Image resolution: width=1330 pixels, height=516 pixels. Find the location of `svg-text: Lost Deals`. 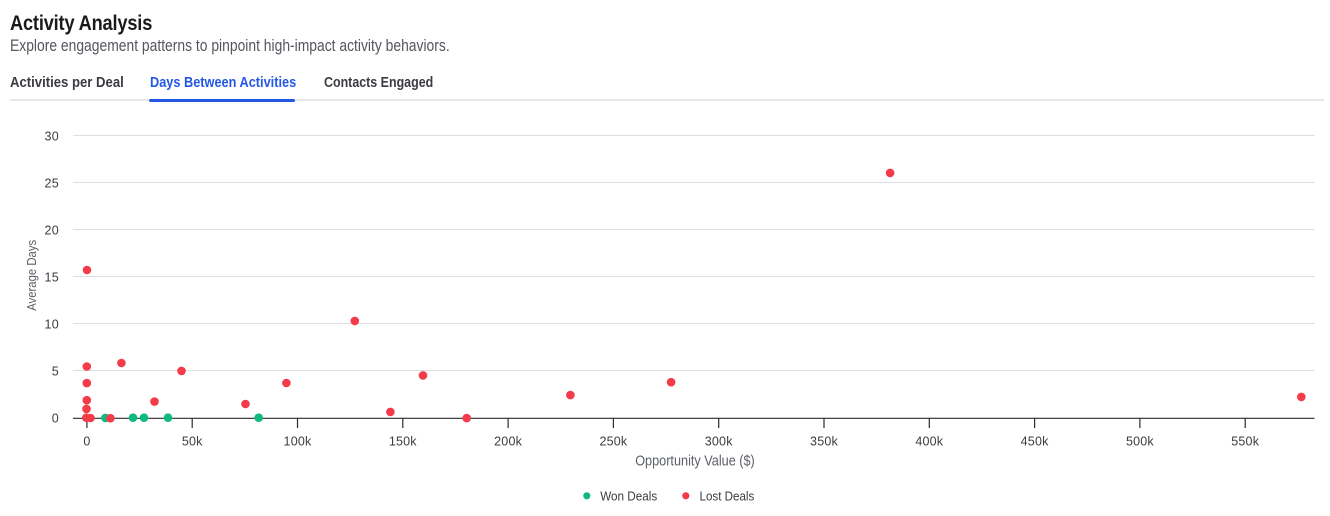

svg-text: Lost Deals is located at coordinates (727, 495).